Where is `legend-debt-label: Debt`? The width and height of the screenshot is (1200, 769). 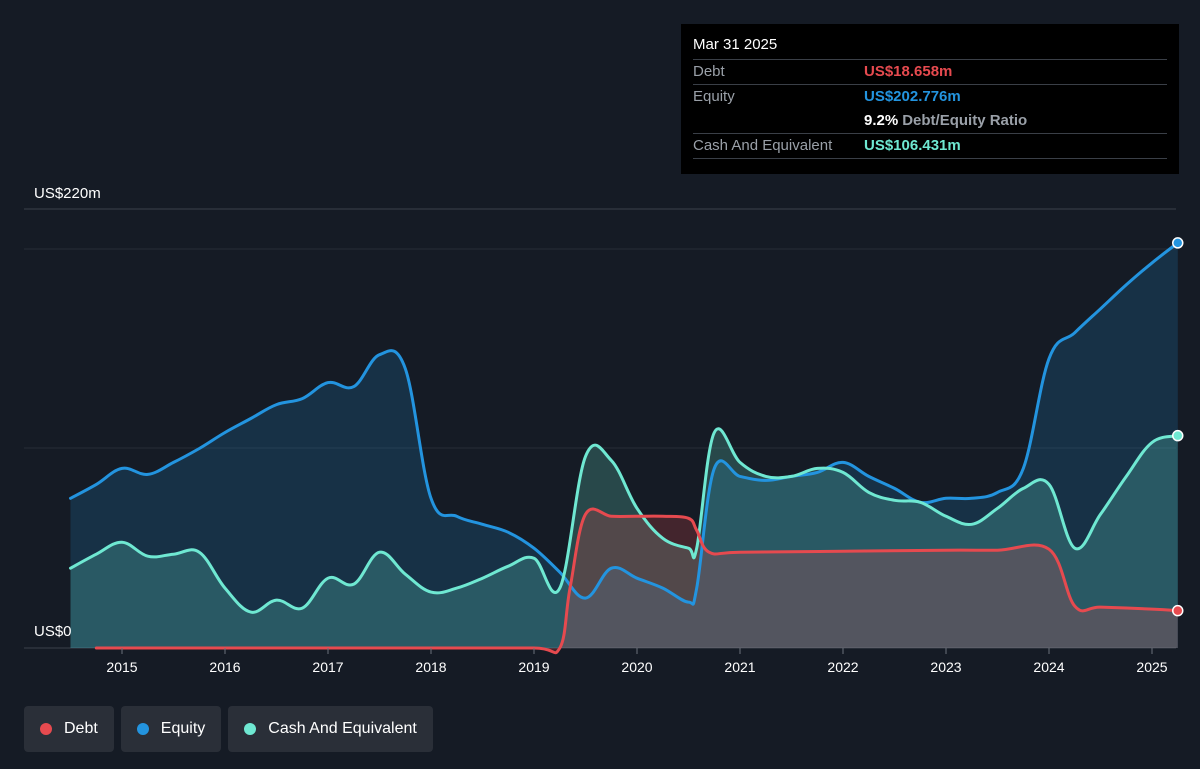 legend-debt-label: Debt is located at coordinates (81, 728).